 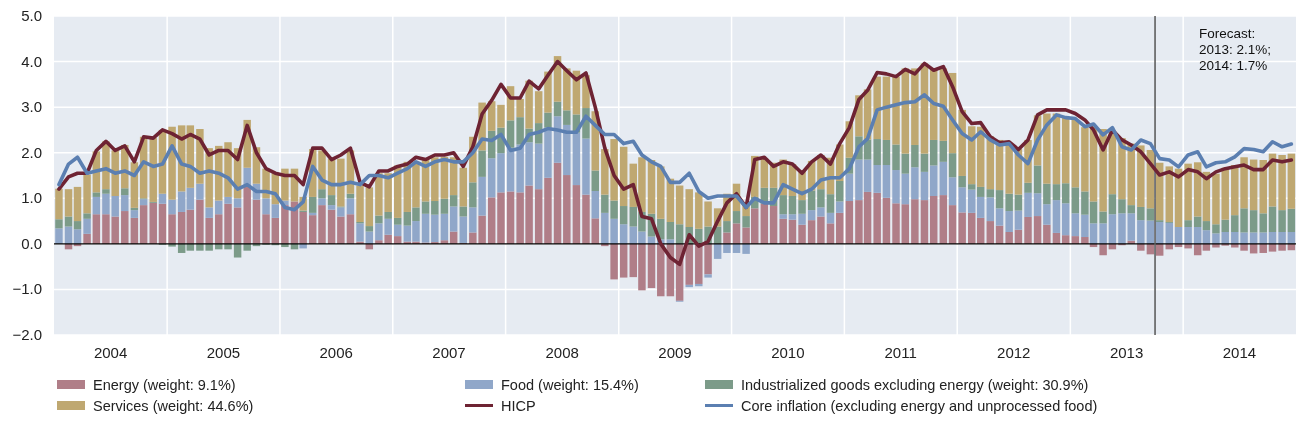 I want to click on x-tick-label: 2014, so click(x=1239, y=352).